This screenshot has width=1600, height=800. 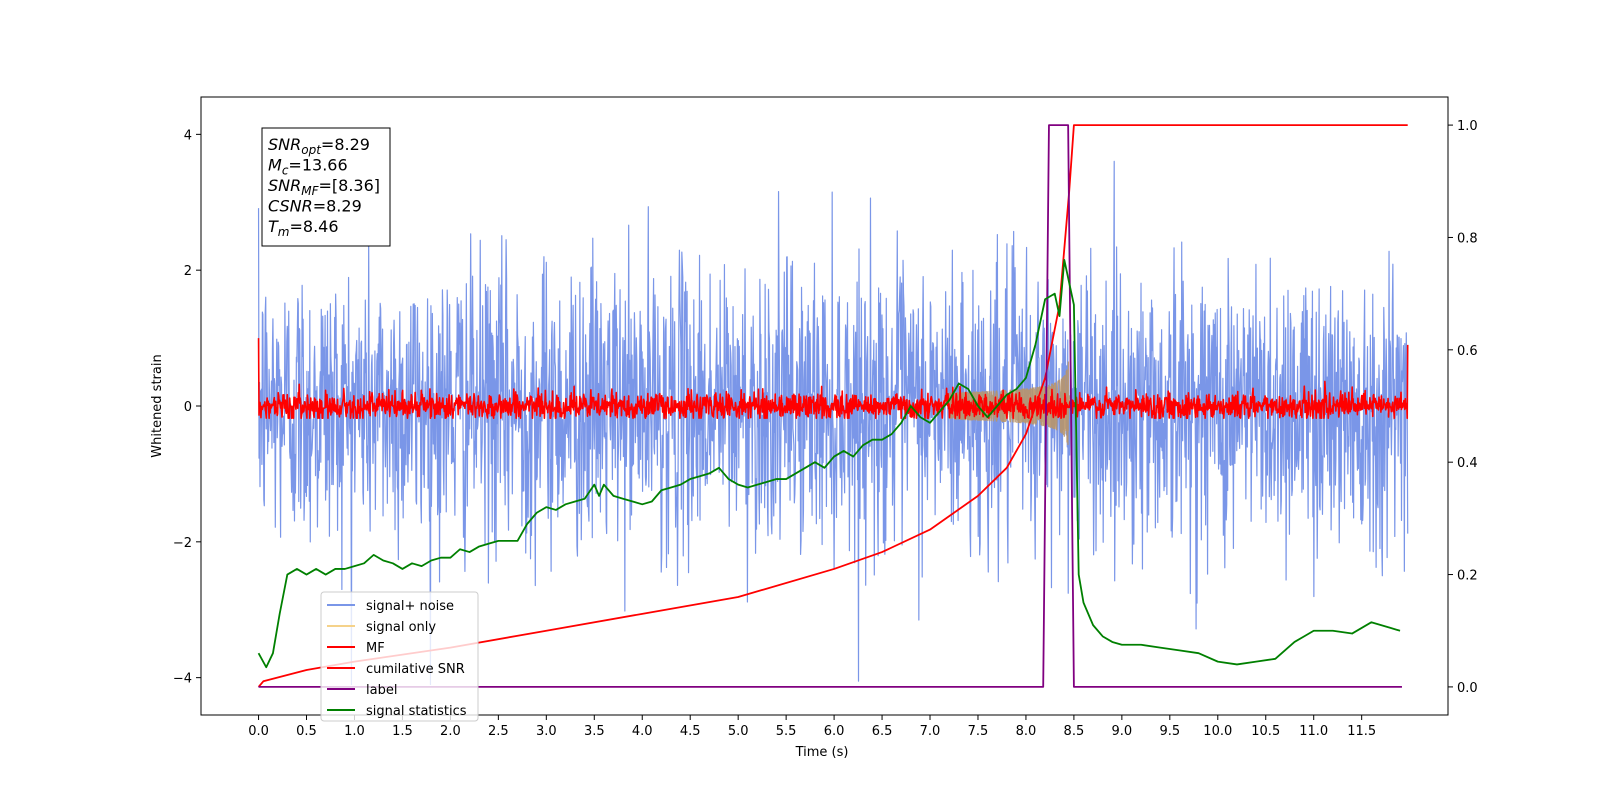 I want to click on y-right-tick-label: 0.8, so click(x=1467, y=238).